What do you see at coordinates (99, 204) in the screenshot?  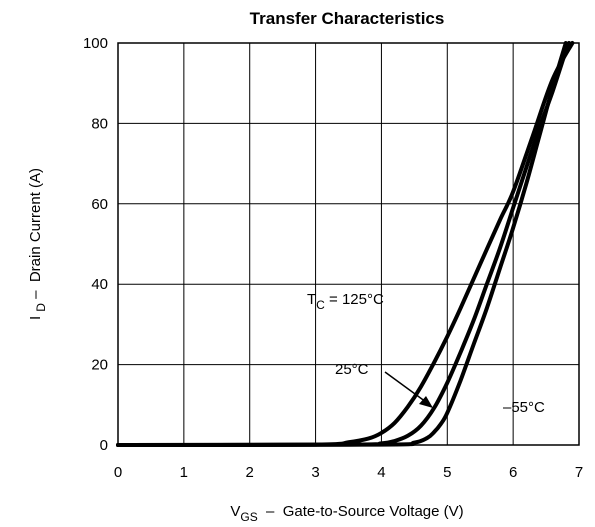 I see `y-tick-label: 60` at bounding box center [99, 204].